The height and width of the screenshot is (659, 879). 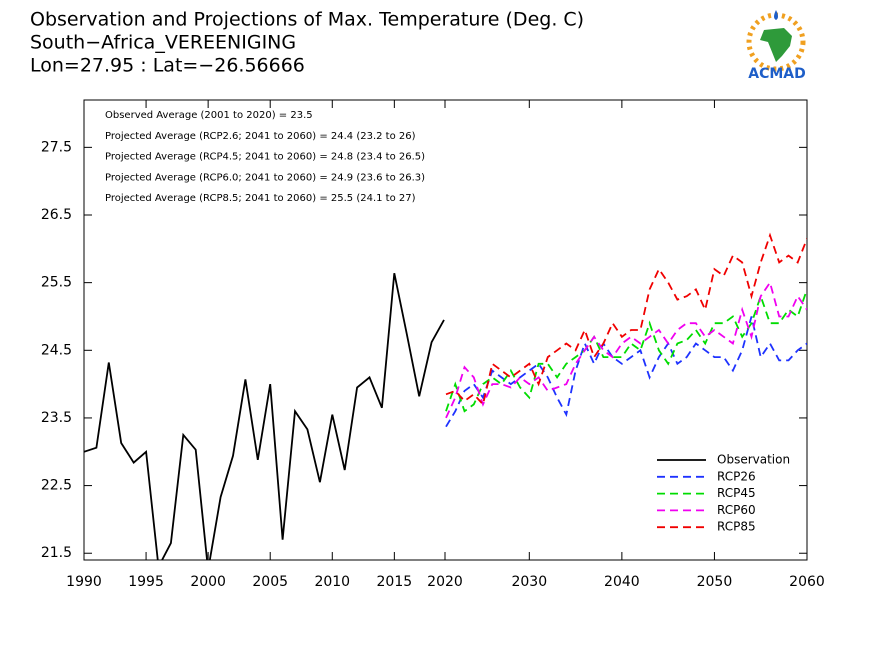 I want to click on x-tick-label: 2020, so click(x=445, y=582).